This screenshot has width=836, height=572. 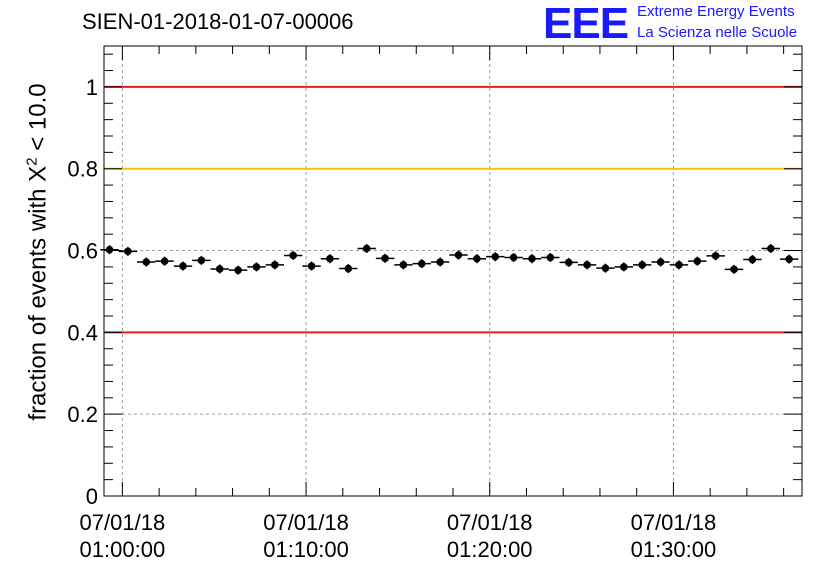 I want to click on chart-title: SIEN-01-2018-01-07-00006, so click(x=218, y=21).